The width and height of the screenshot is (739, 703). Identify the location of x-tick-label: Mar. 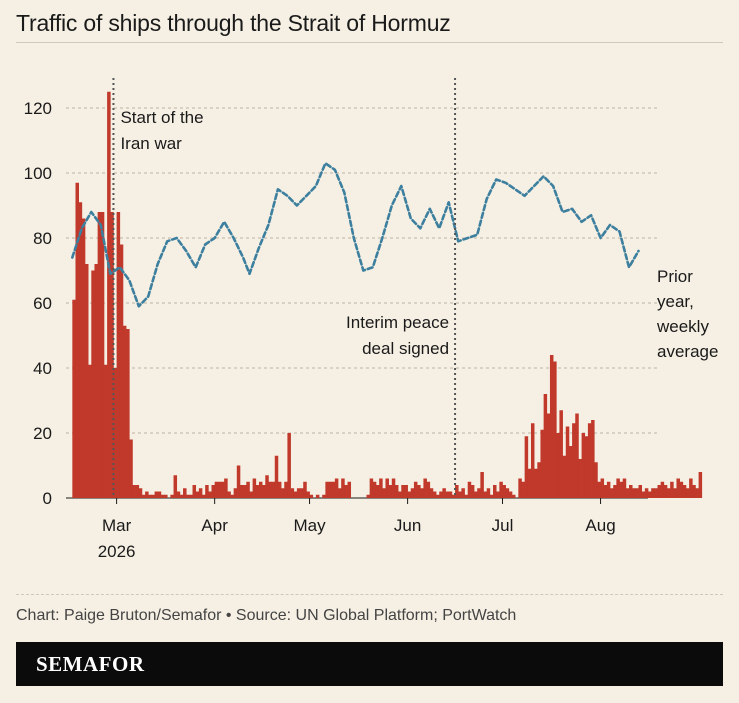
(117, 525).